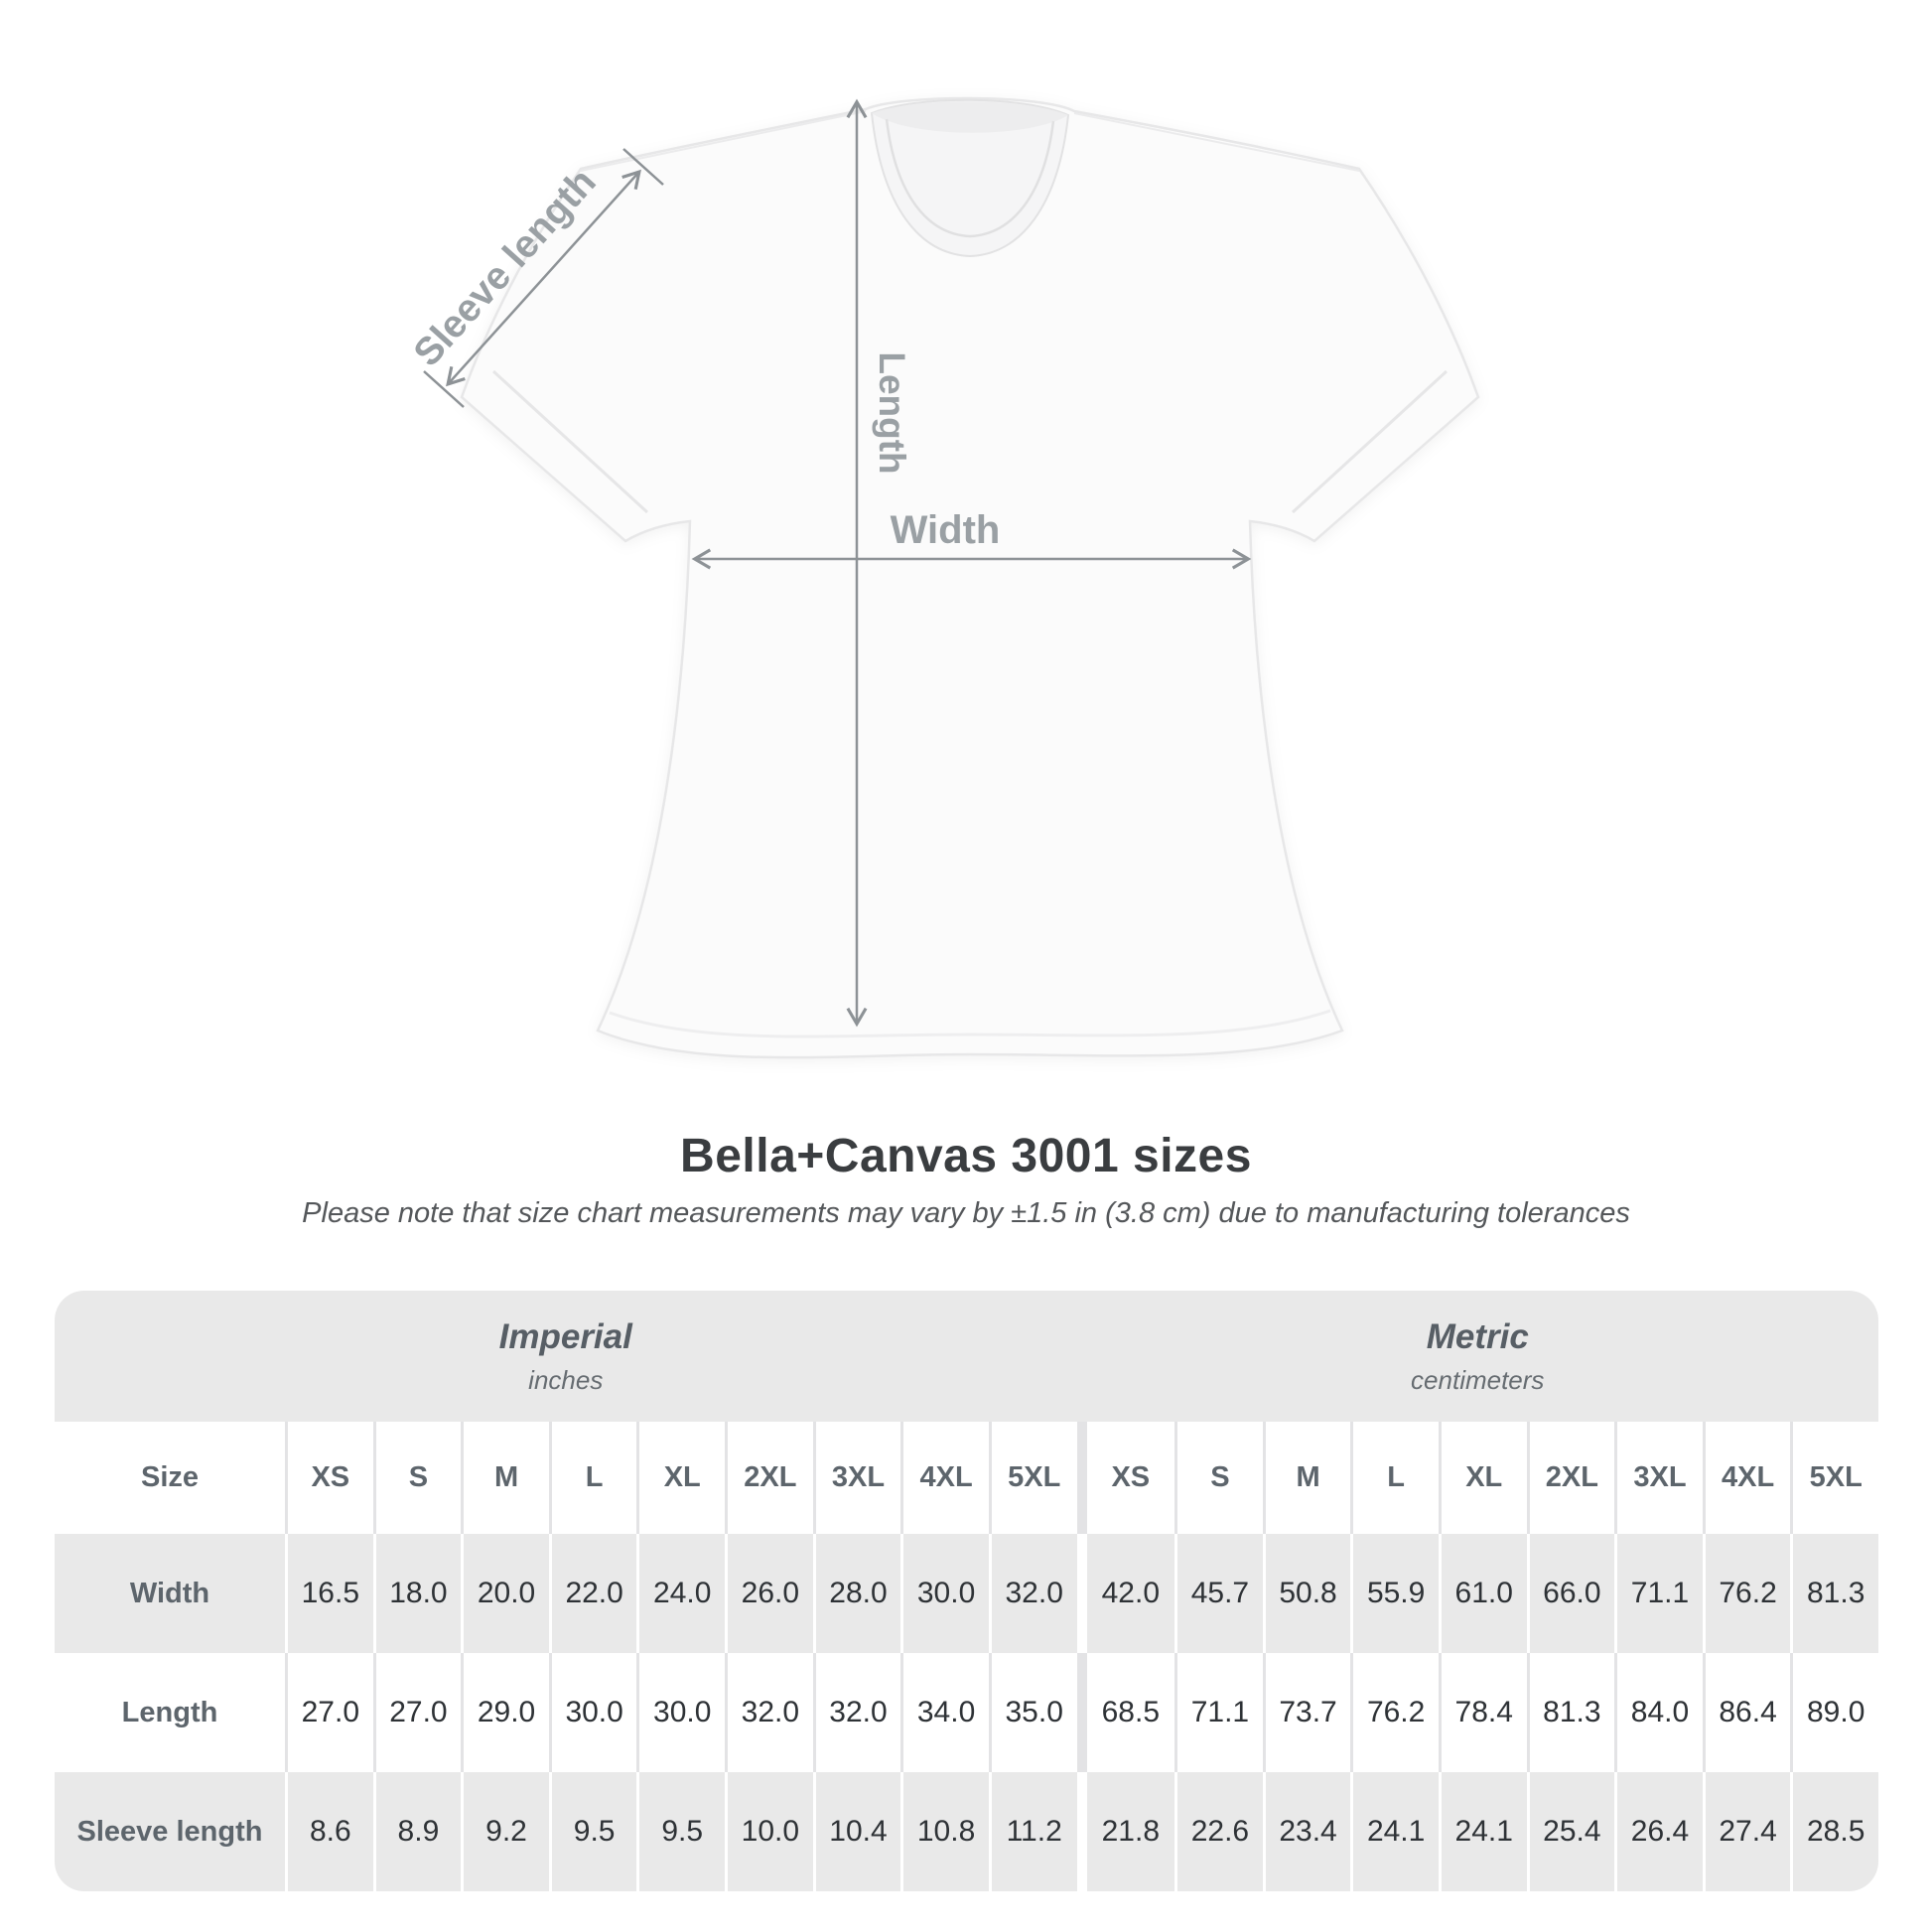 The height and width of the screenshot is (1932, 1932). Describe the element at coordinates (892, 413) in the screenshot. I see `length-label: Length` at that location.